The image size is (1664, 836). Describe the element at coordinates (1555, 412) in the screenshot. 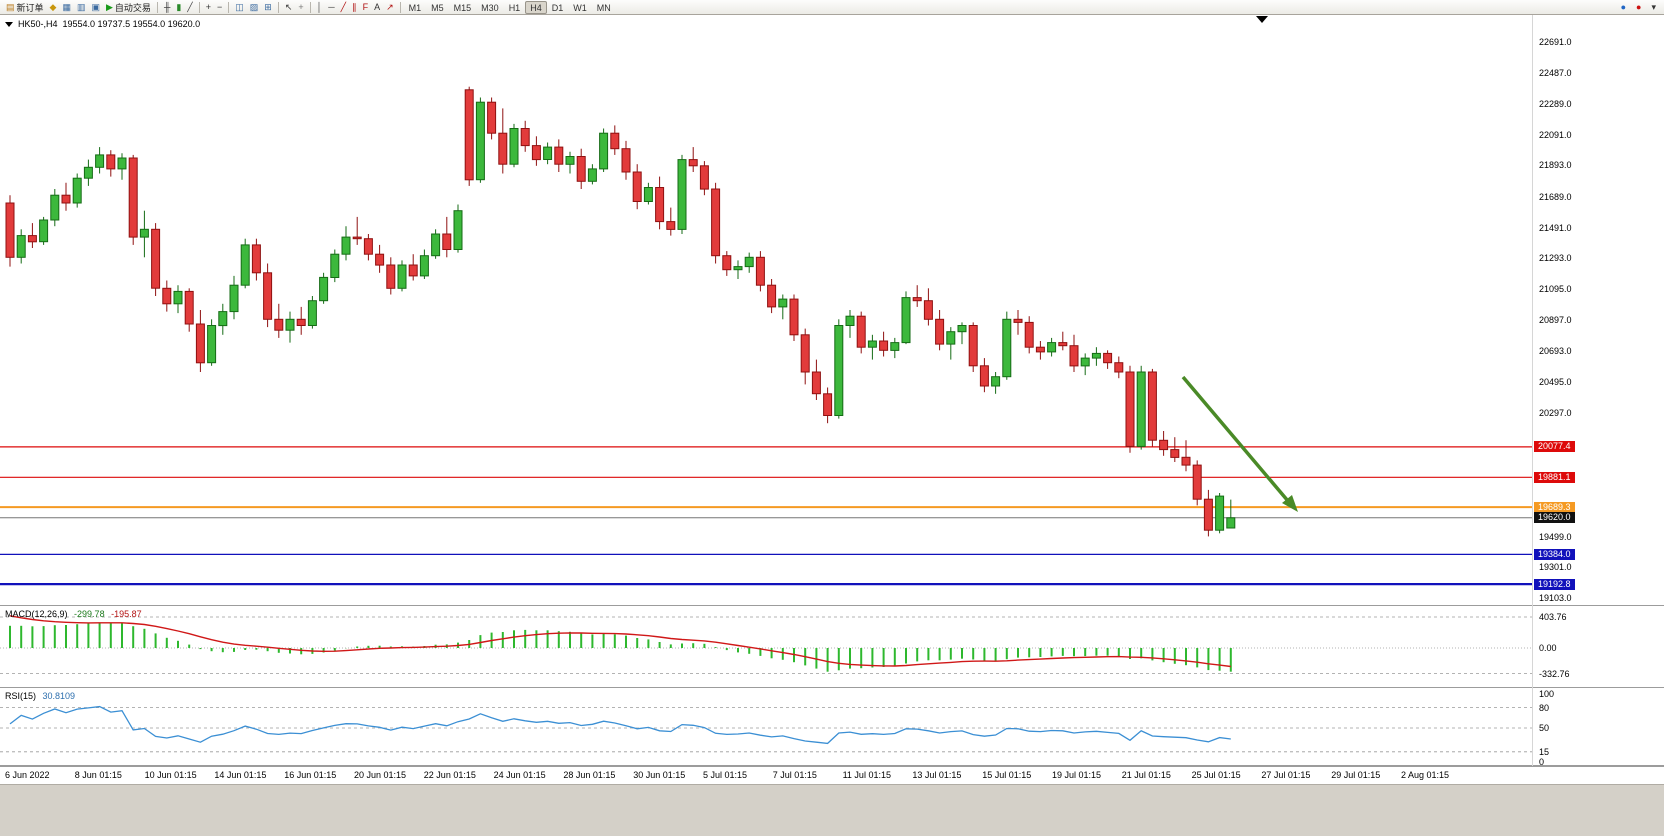

I see `price-tick-label: 20297.0` at that location.